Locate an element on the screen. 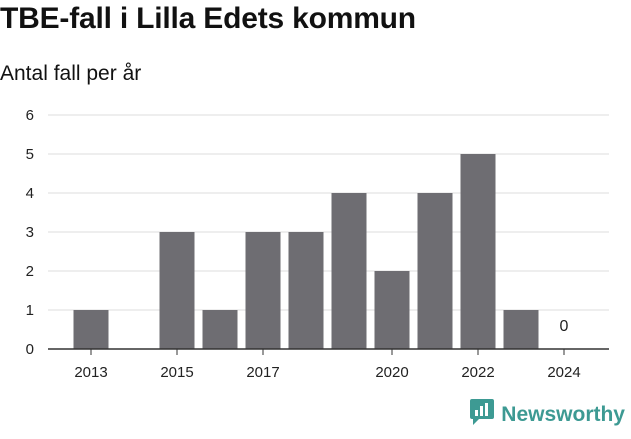 This screenshot has width=631, height=439. y-tick-label: 6 is located at coordinates (30, 115).